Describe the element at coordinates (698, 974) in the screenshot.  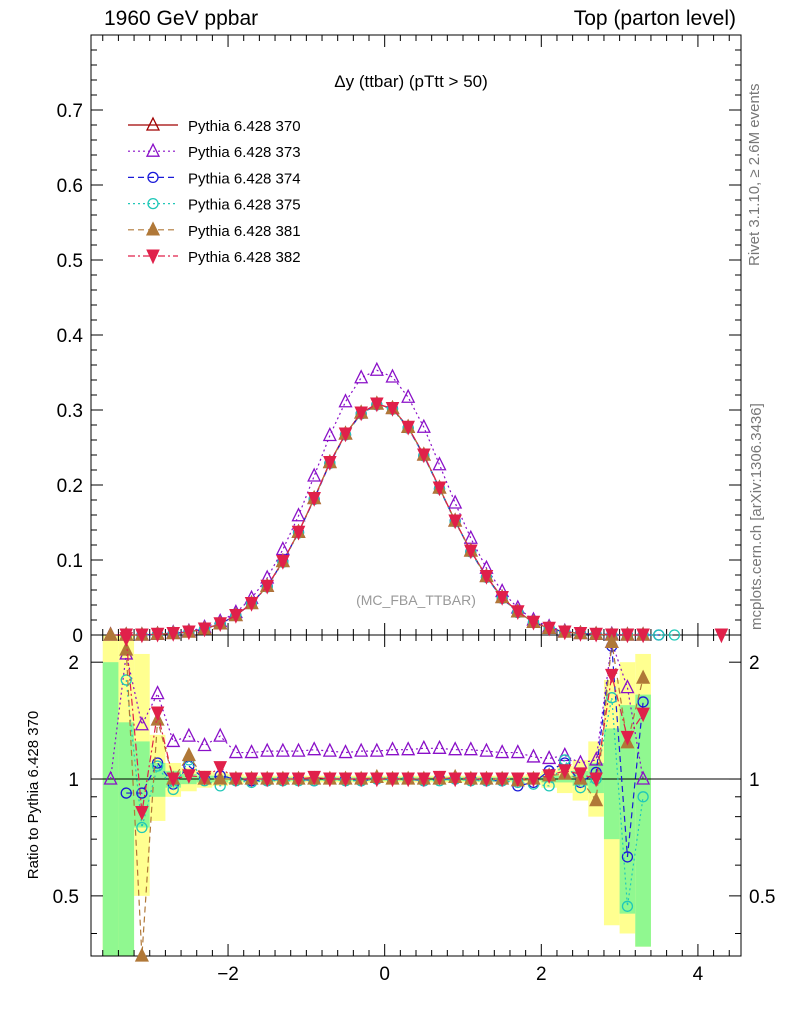
I see `ratio-xtick-label: 4` at that location.